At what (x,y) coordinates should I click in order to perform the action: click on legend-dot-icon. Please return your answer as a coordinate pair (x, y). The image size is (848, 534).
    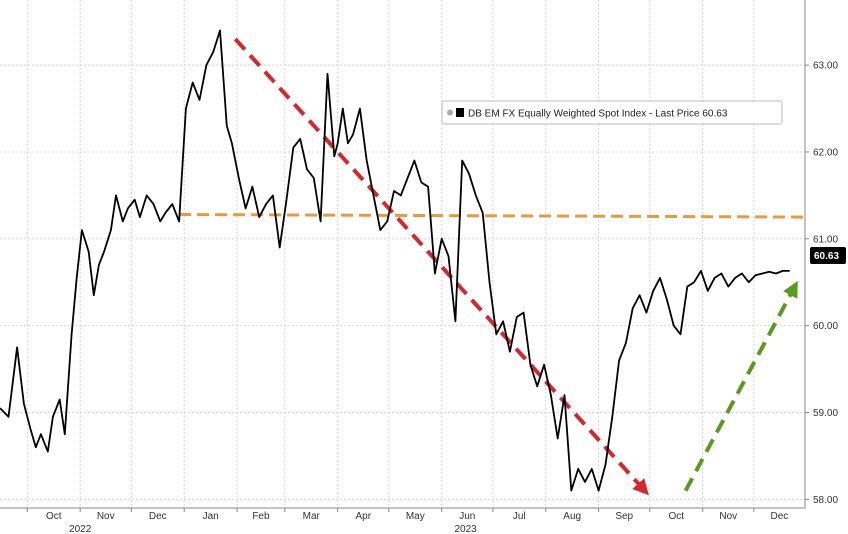
    Looking at the image, I should click on (450, 112).